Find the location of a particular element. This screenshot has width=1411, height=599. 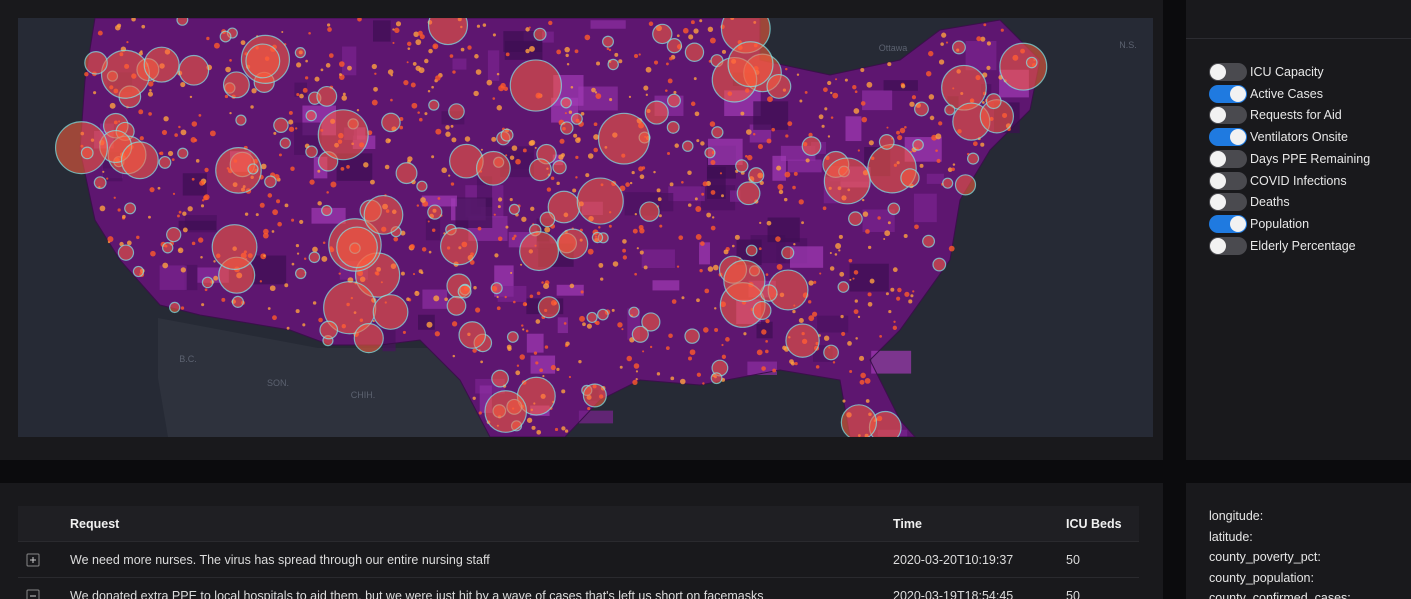

layer-toggle: Population is located at coordinates (1259, 224).